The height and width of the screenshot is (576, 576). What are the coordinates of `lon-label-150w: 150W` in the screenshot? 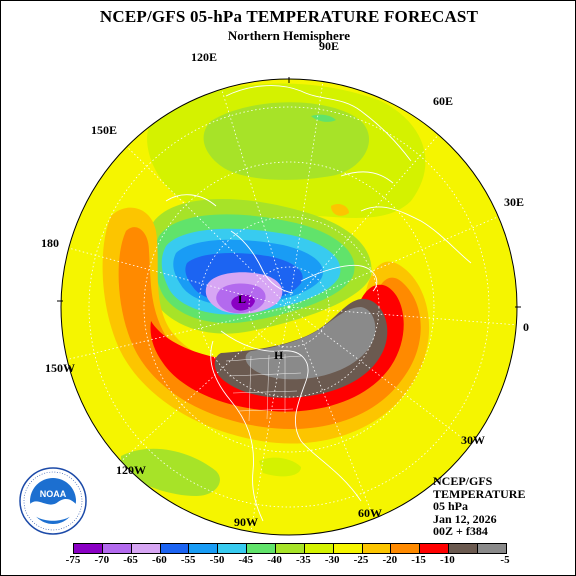 It's located at (60, 368).